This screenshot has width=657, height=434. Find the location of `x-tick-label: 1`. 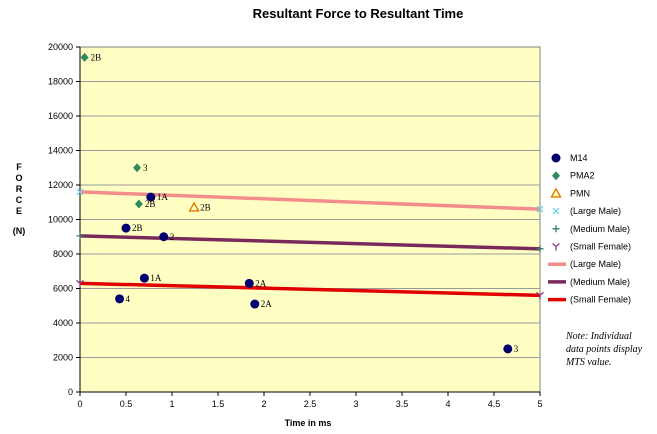

x-tick-label: 1 is located at coordinates (171, 404).